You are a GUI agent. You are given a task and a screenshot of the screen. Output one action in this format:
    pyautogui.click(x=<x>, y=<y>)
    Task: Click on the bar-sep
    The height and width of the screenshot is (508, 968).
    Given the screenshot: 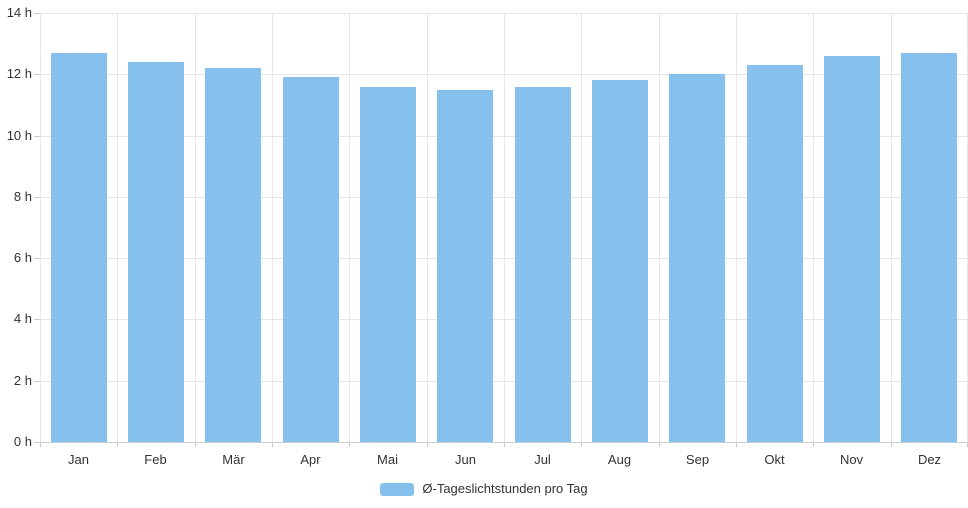 What is the action you would take?
    pyautogui.click(x=697, y=258)
    